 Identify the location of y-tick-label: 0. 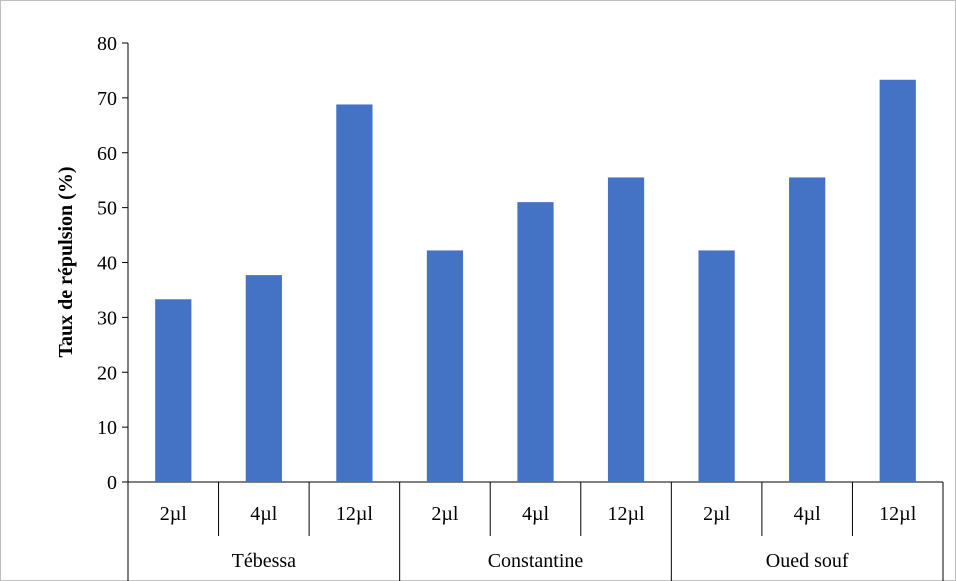
(112, 483).